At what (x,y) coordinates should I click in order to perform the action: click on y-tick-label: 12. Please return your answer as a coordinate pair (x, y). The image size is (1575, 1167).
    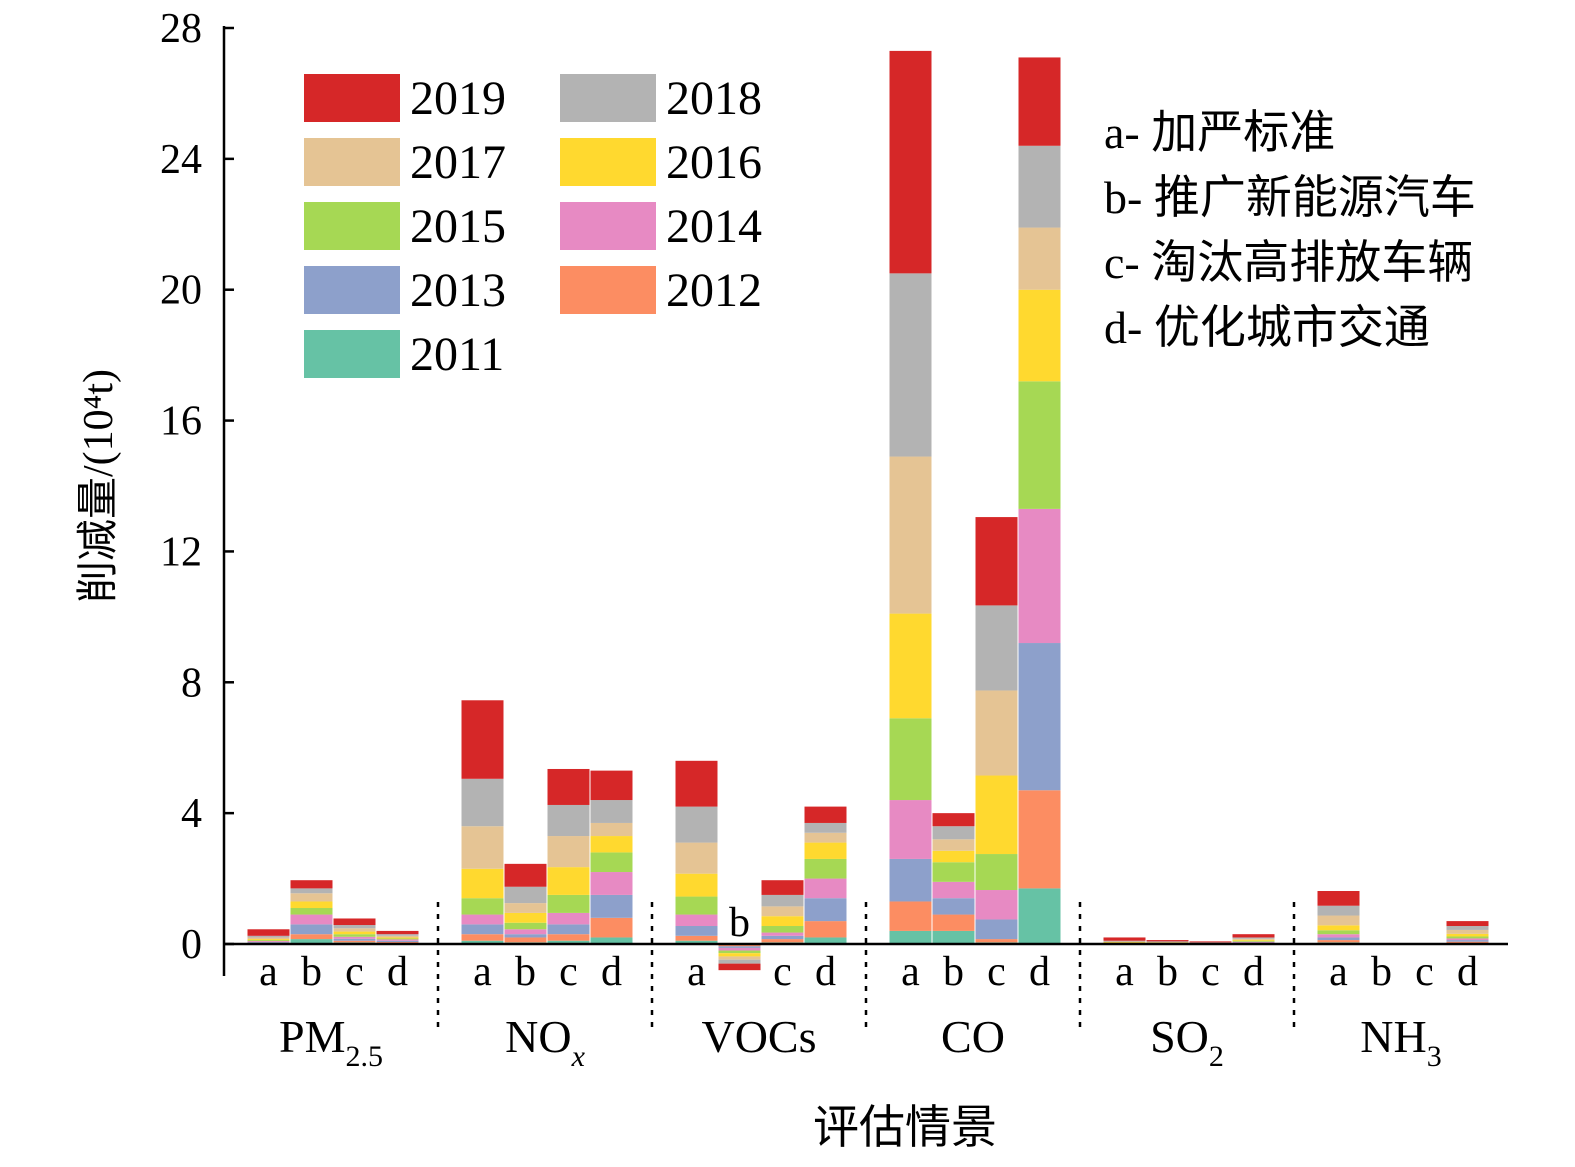
    Looking at the image, I should click on (181, 552).